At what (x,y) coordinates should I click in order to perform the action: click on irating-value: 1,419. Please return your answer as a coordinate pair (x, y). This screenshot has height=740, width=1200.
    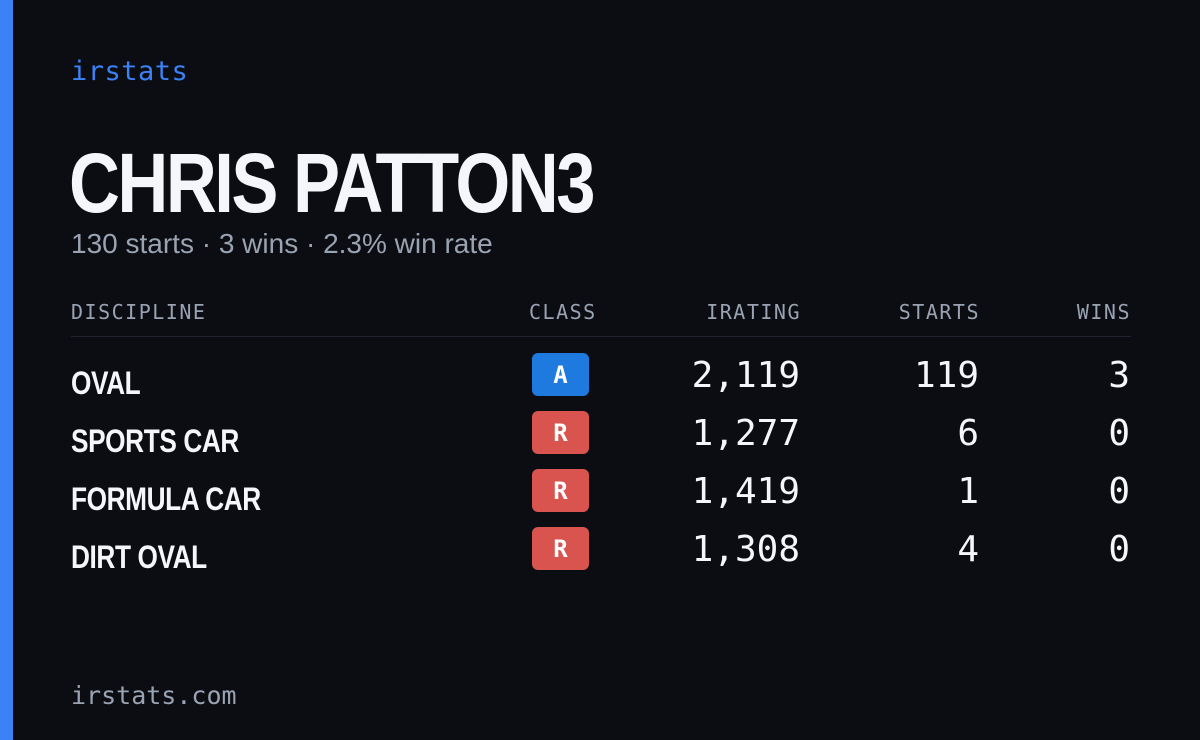
    Looking at the image, I should click on (745, 491).